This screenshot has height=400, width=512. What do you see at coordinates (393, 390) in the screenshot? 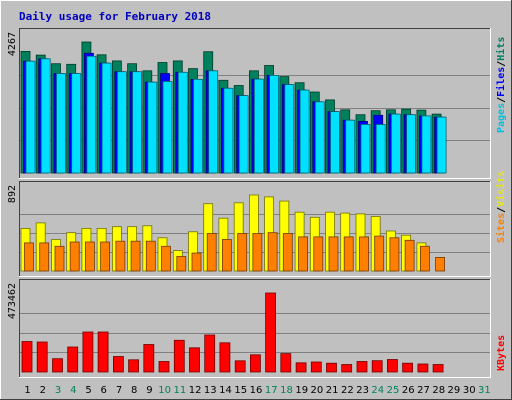
I see `x-tick-label-day-25: 25` at bounding box center [393, 390].